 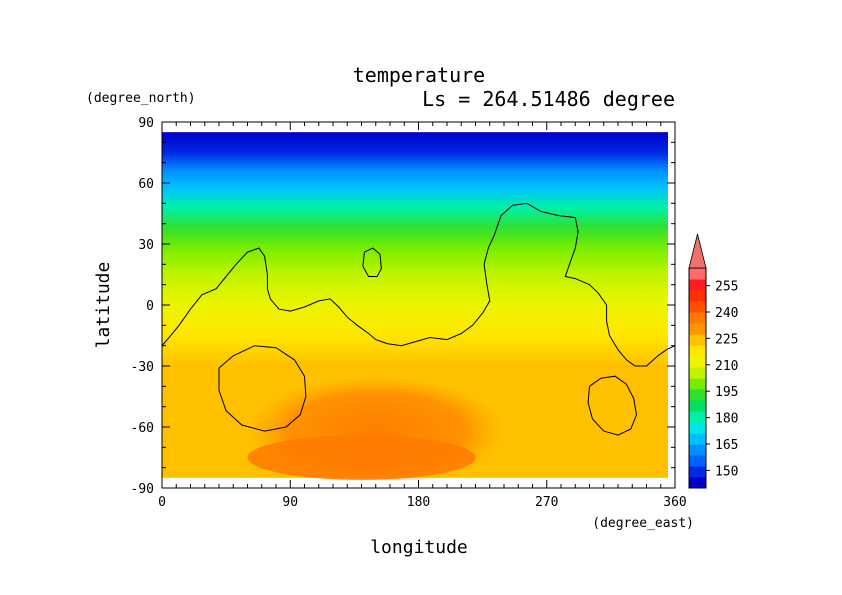 What do you see at coordinates (726, 287) in the screenshot?
I see `colorbar-tick-label: 255` at bounding box center [726, 287].